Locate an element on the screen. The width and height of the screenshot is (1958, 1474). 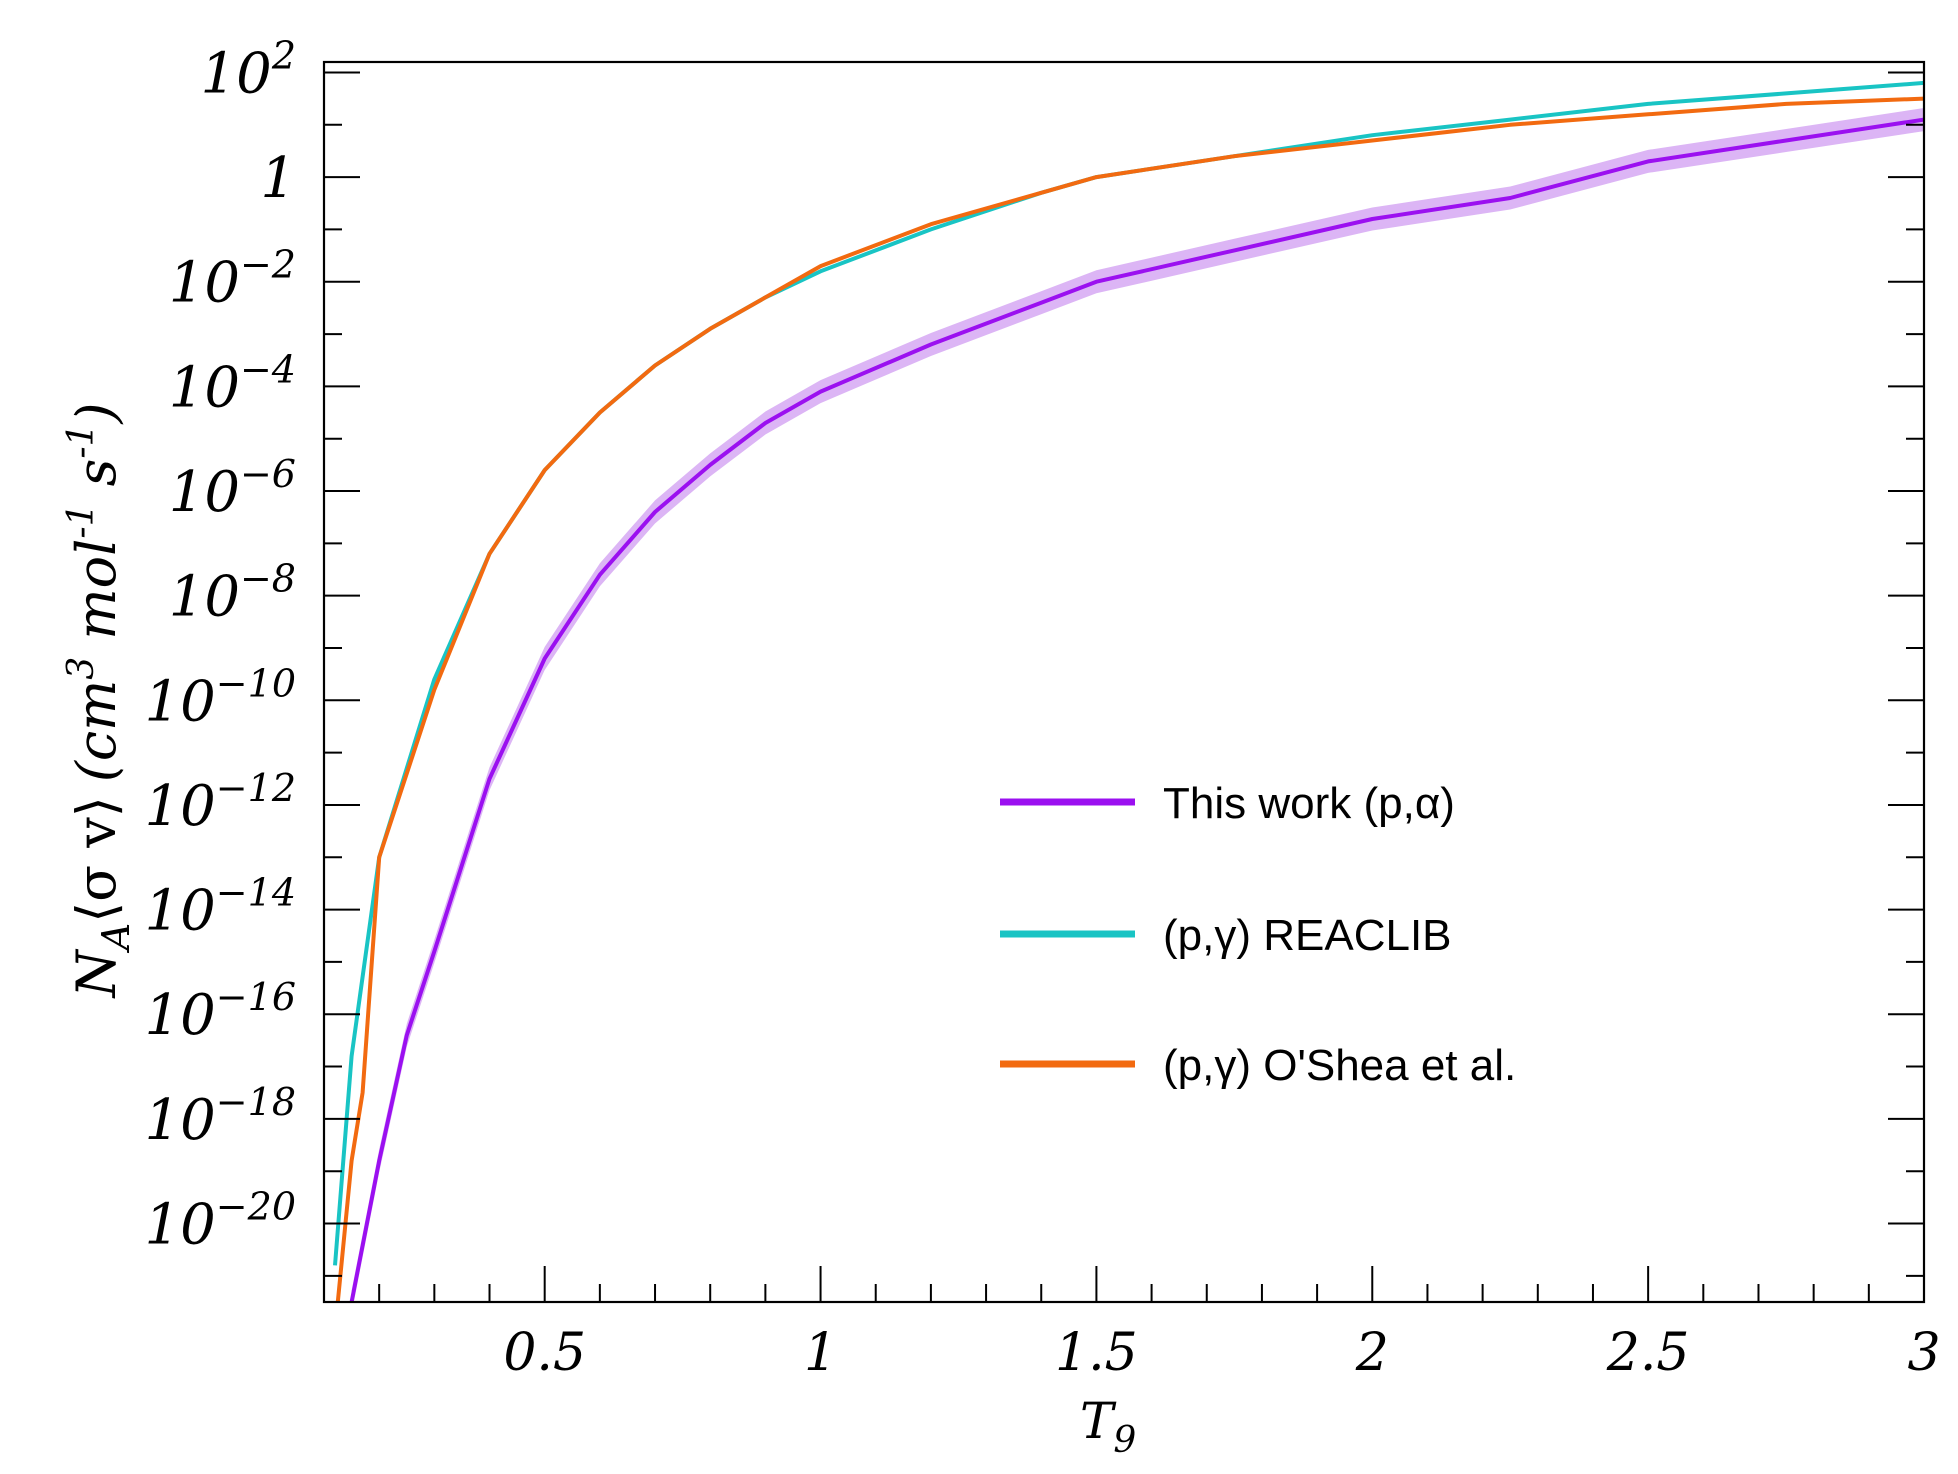
legend-label-oshea: (p,γ) O'Shea et al. is located at coordinates (1339, 1065).